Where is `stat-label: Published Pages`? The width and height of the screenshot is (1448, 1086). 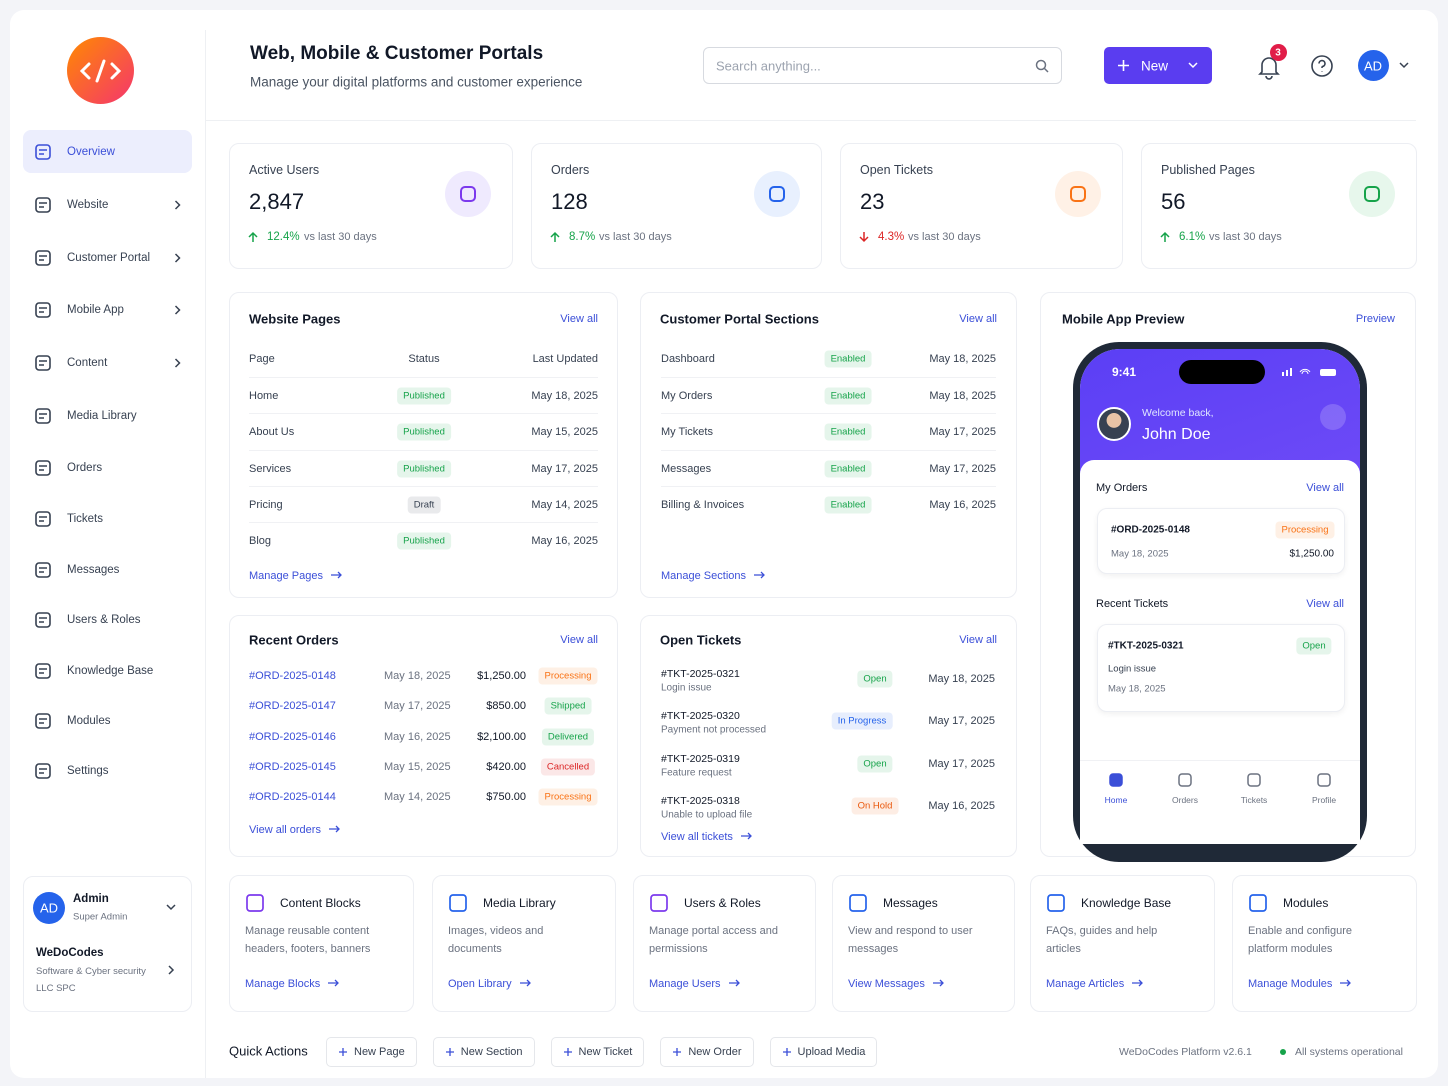
stat-label: Published Pages is located at coordinates (1208, 170).